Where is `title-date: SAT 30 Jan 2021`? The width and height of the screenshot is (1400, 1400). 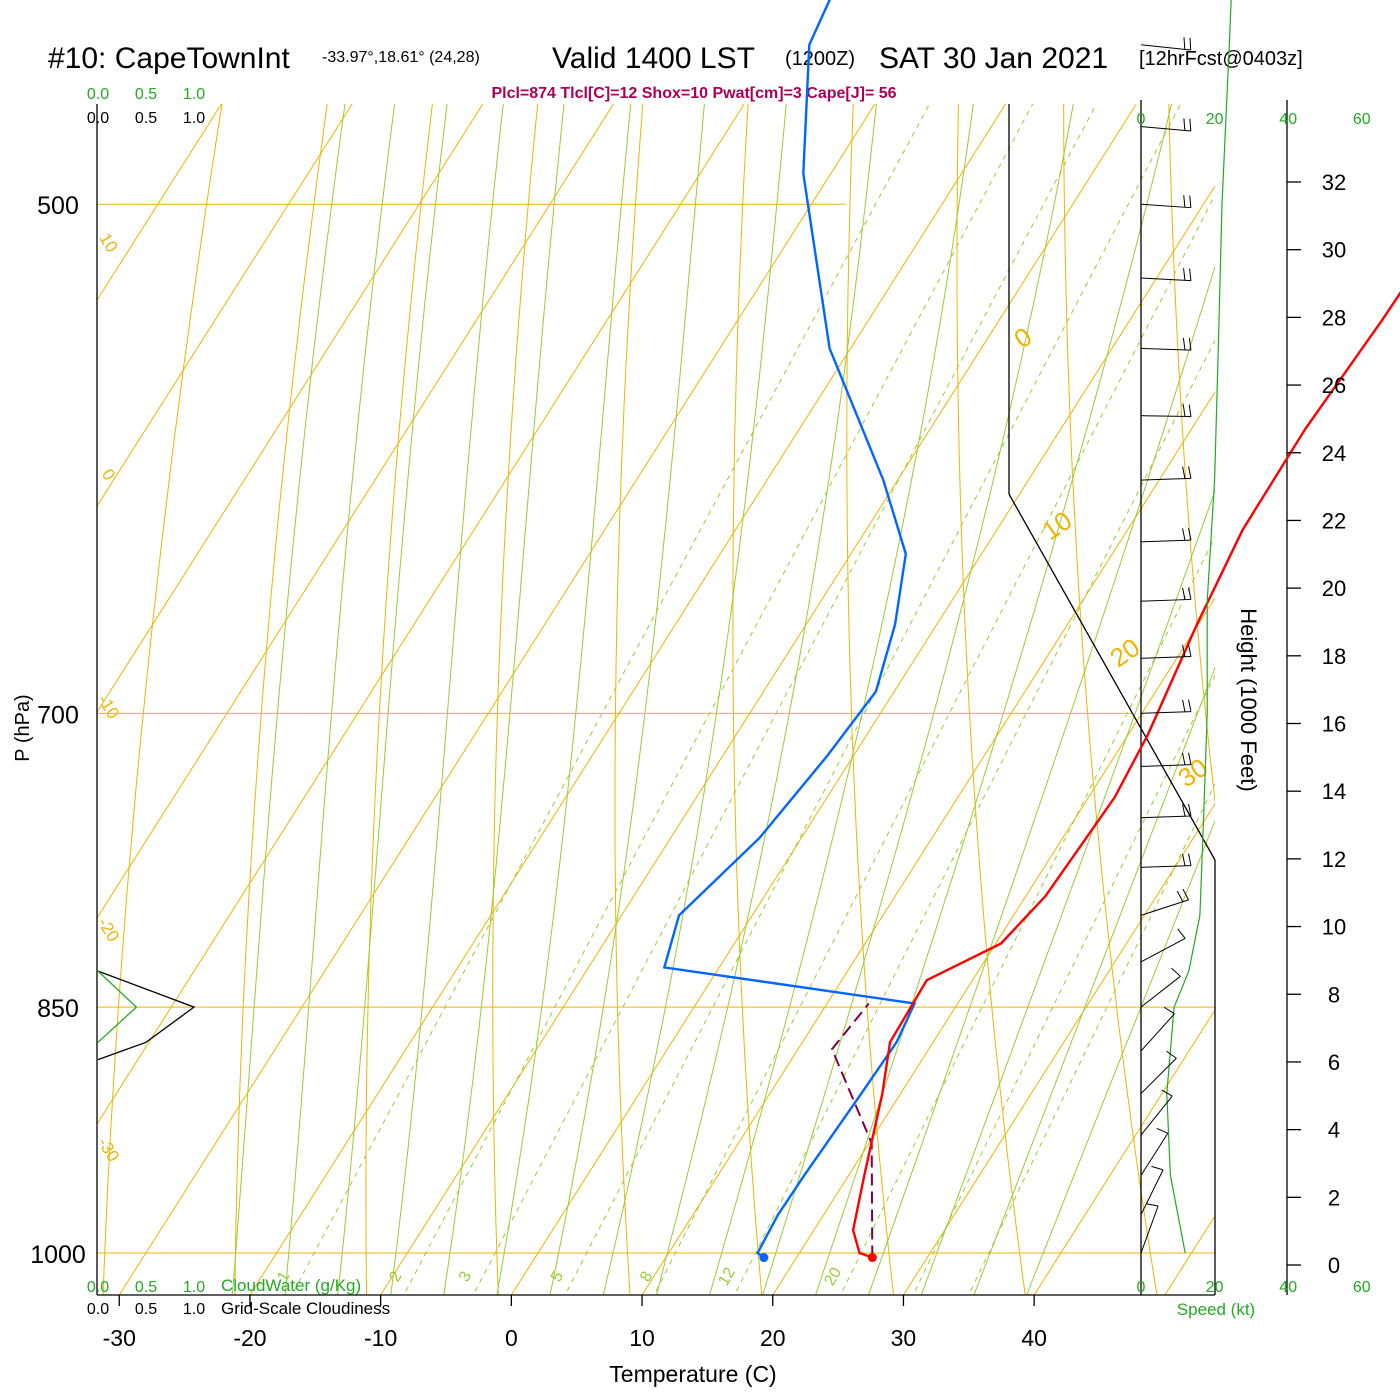 title-date: SAT 30 Jan 2021 is located at coordinates (993, 58).